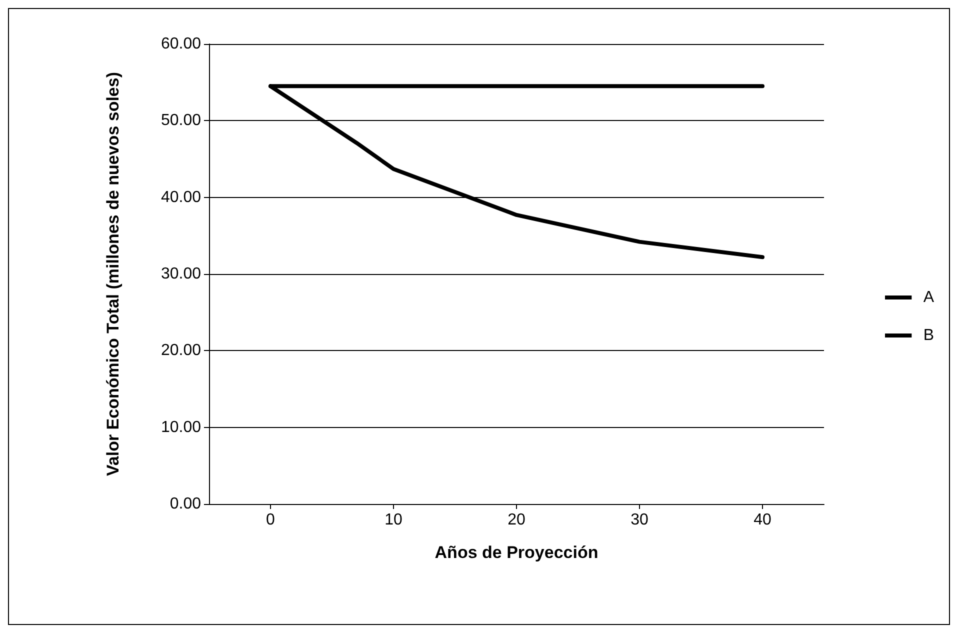  I want to click on x-tick-label: 30, so click(639, 520).